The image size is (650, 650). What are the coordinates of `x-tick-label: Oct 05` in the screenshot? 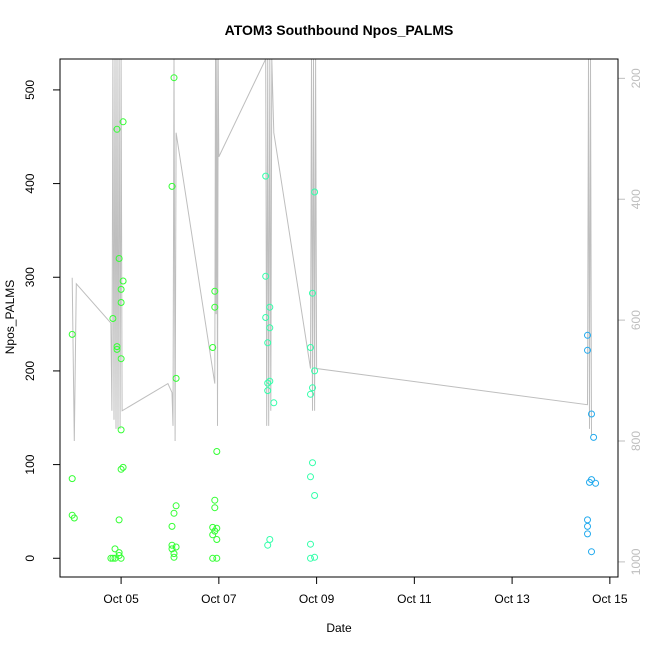 It's located at (121, 599).